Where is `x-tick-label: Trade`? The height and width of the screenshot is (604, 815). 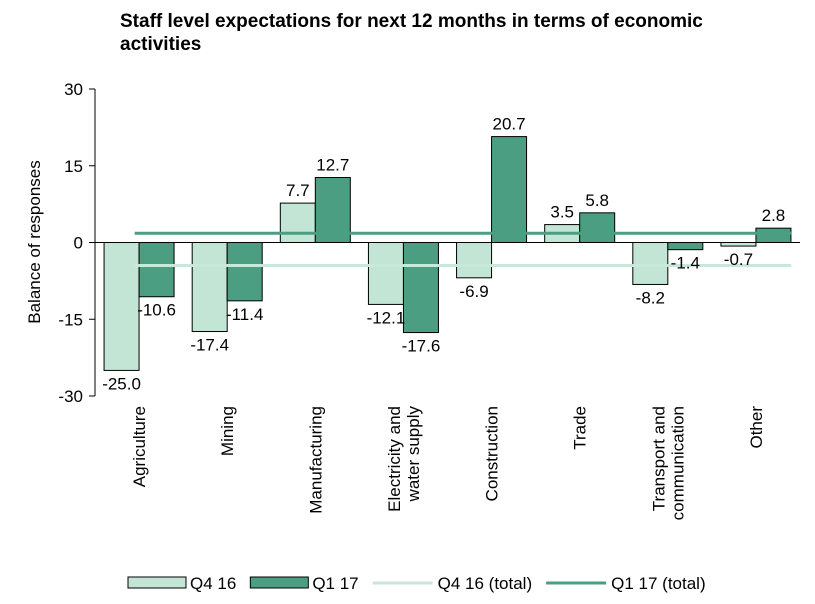 x-tick-label: Trade is located at coordinates (580, 428).